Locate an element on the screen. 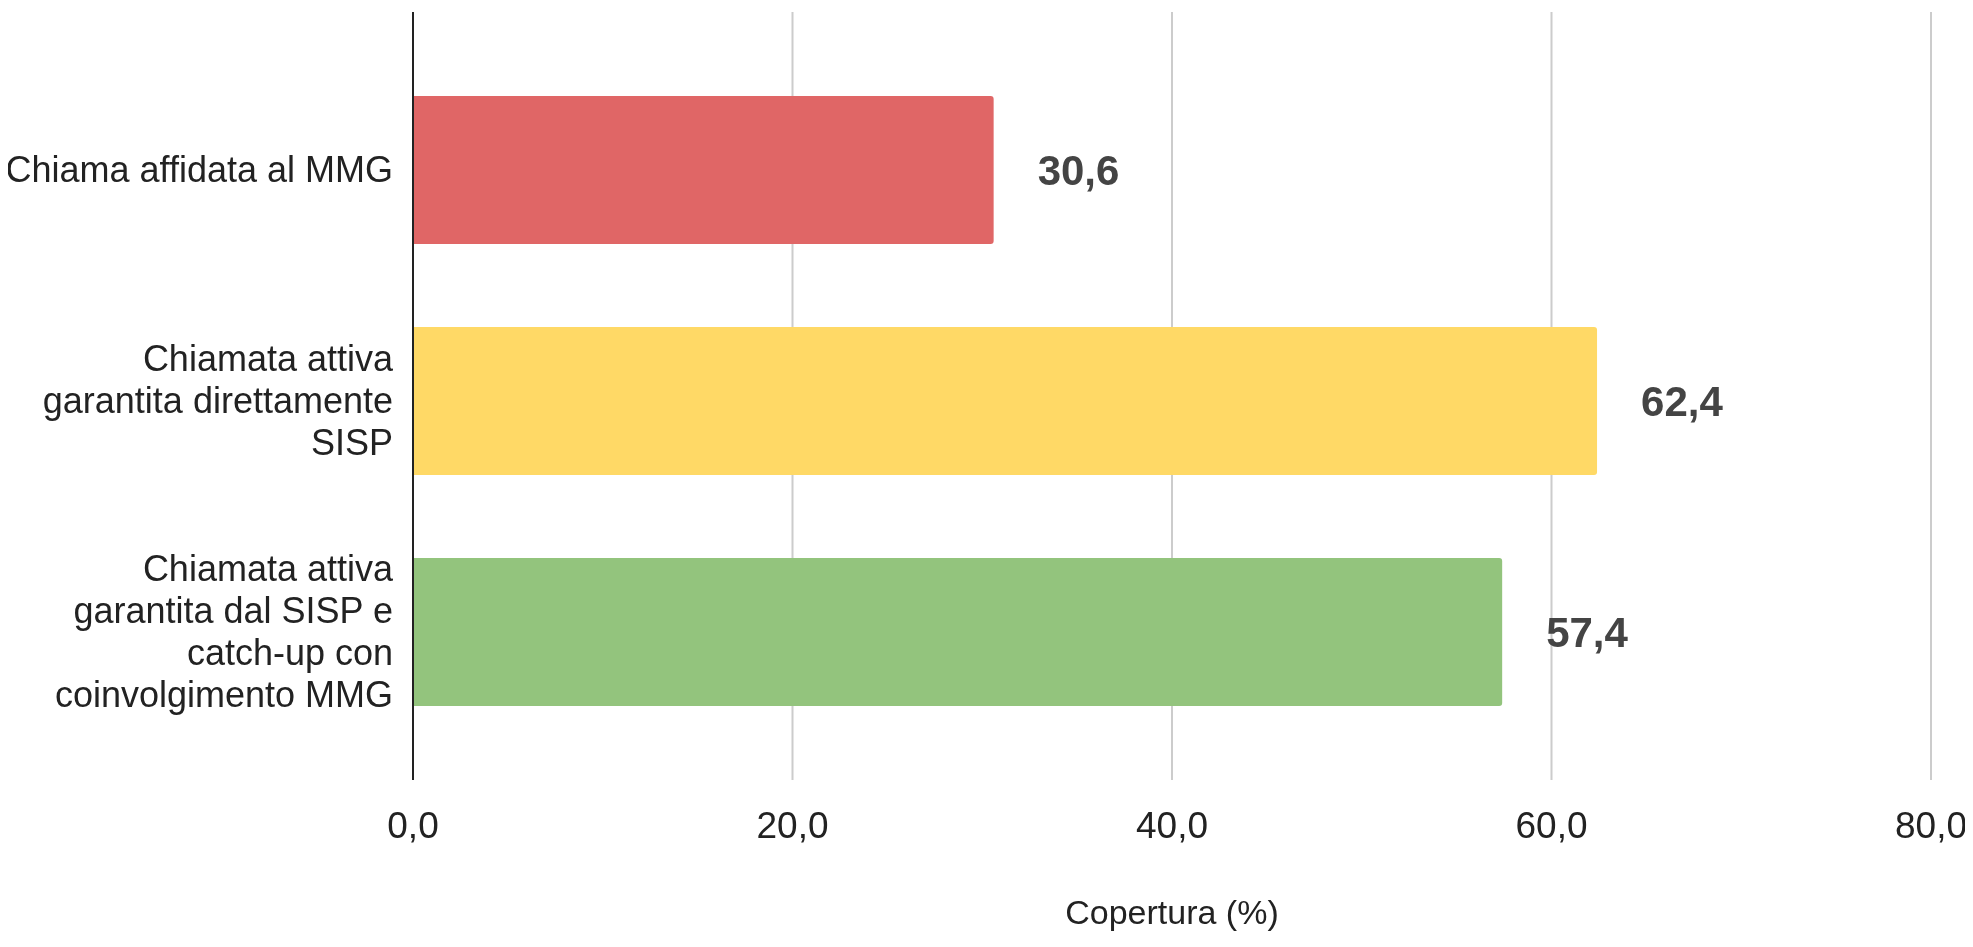 The height and width of the screenshot is (947, 1973). y-tick-label: Chiama affidata al MMG is located at coordinates (200, 169).